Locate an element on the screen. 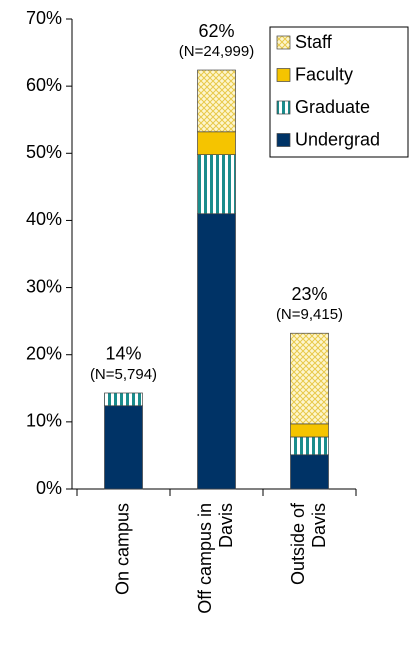 Image resolution: width=409 pixels, height=649 pixels. total-label: 62% is located at coordinates (216, 31).